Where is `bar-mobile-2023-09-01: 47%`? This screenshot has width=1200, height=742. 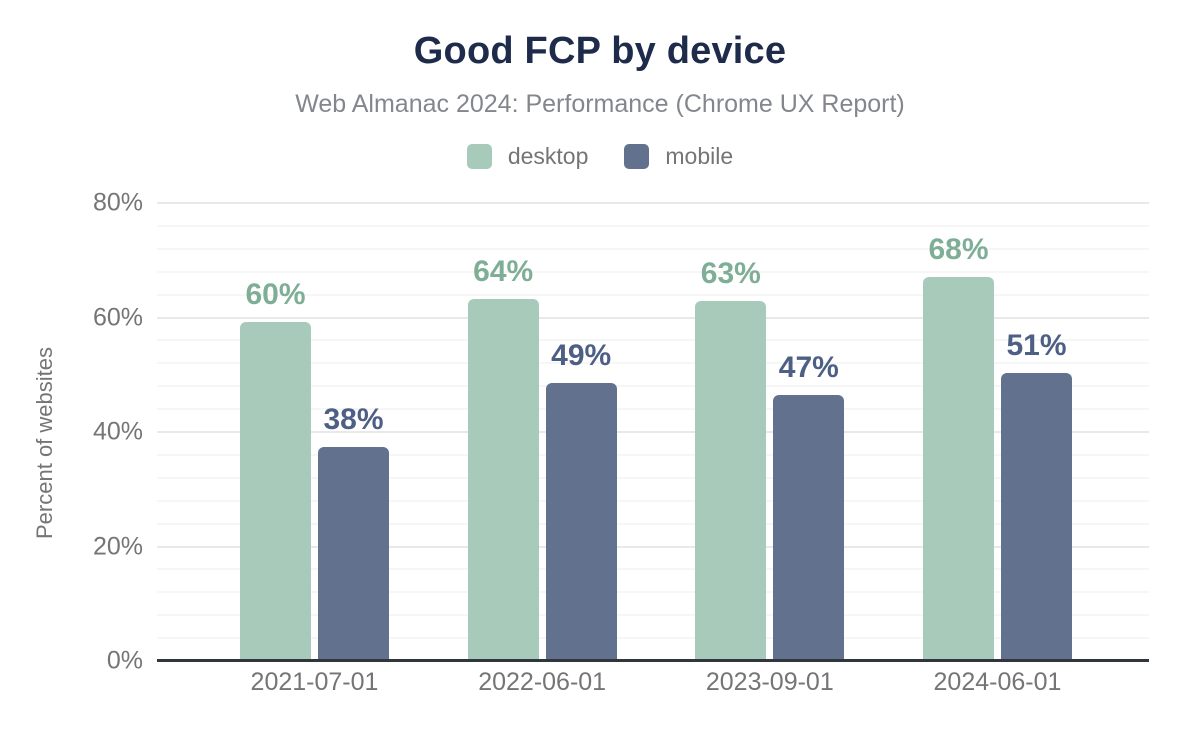 bar-mobile-2023-09-01: 47% is located at coordinates (809, 506).